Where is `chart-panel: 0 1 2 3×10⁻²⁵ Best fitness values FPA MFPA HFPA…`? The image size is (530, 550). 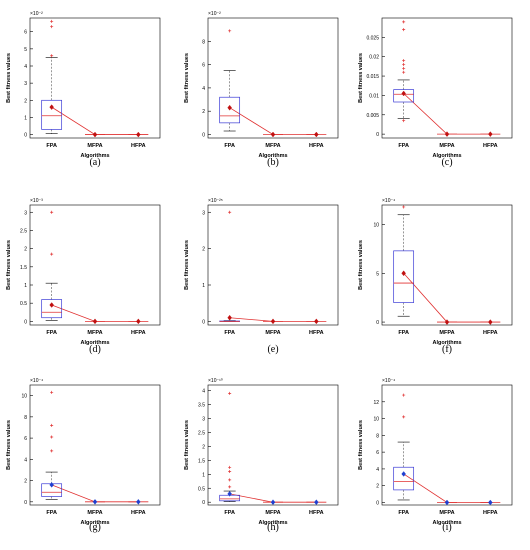 chart-panel: 0 1 2 3×10⁻²⁵ Best fitness values FPA MFPA HFPA… is located at coordinates (261, 276).